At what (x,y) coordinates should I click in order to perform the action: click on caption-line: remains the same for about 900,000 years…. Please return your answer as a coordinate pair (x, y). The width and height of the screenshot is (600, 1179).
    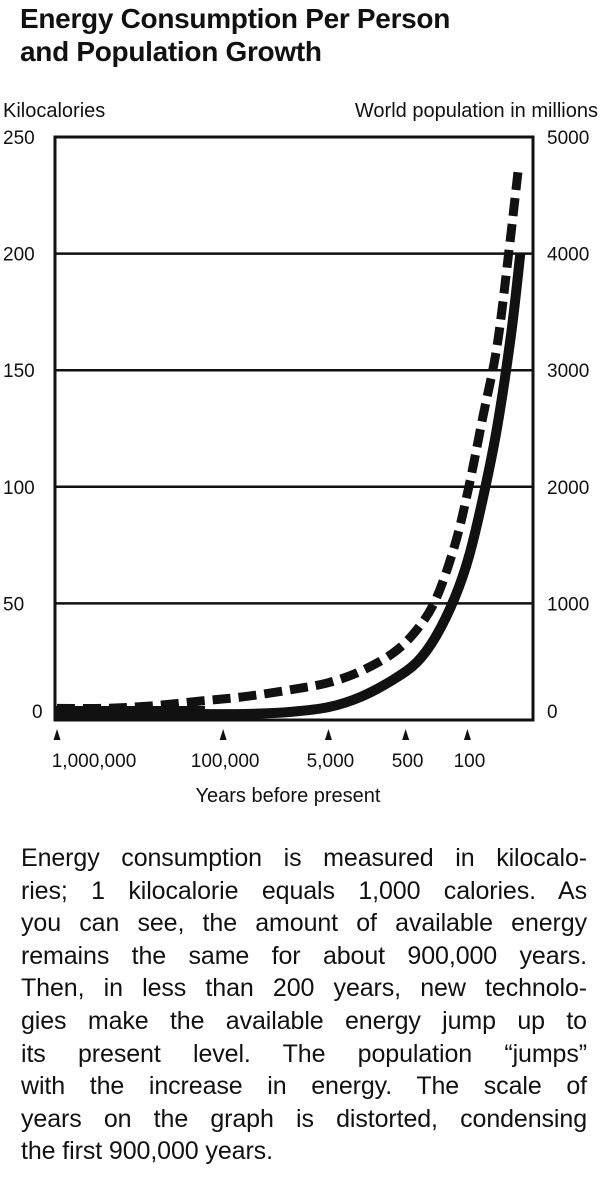
    Looking at the image, I should click on (304, 955).